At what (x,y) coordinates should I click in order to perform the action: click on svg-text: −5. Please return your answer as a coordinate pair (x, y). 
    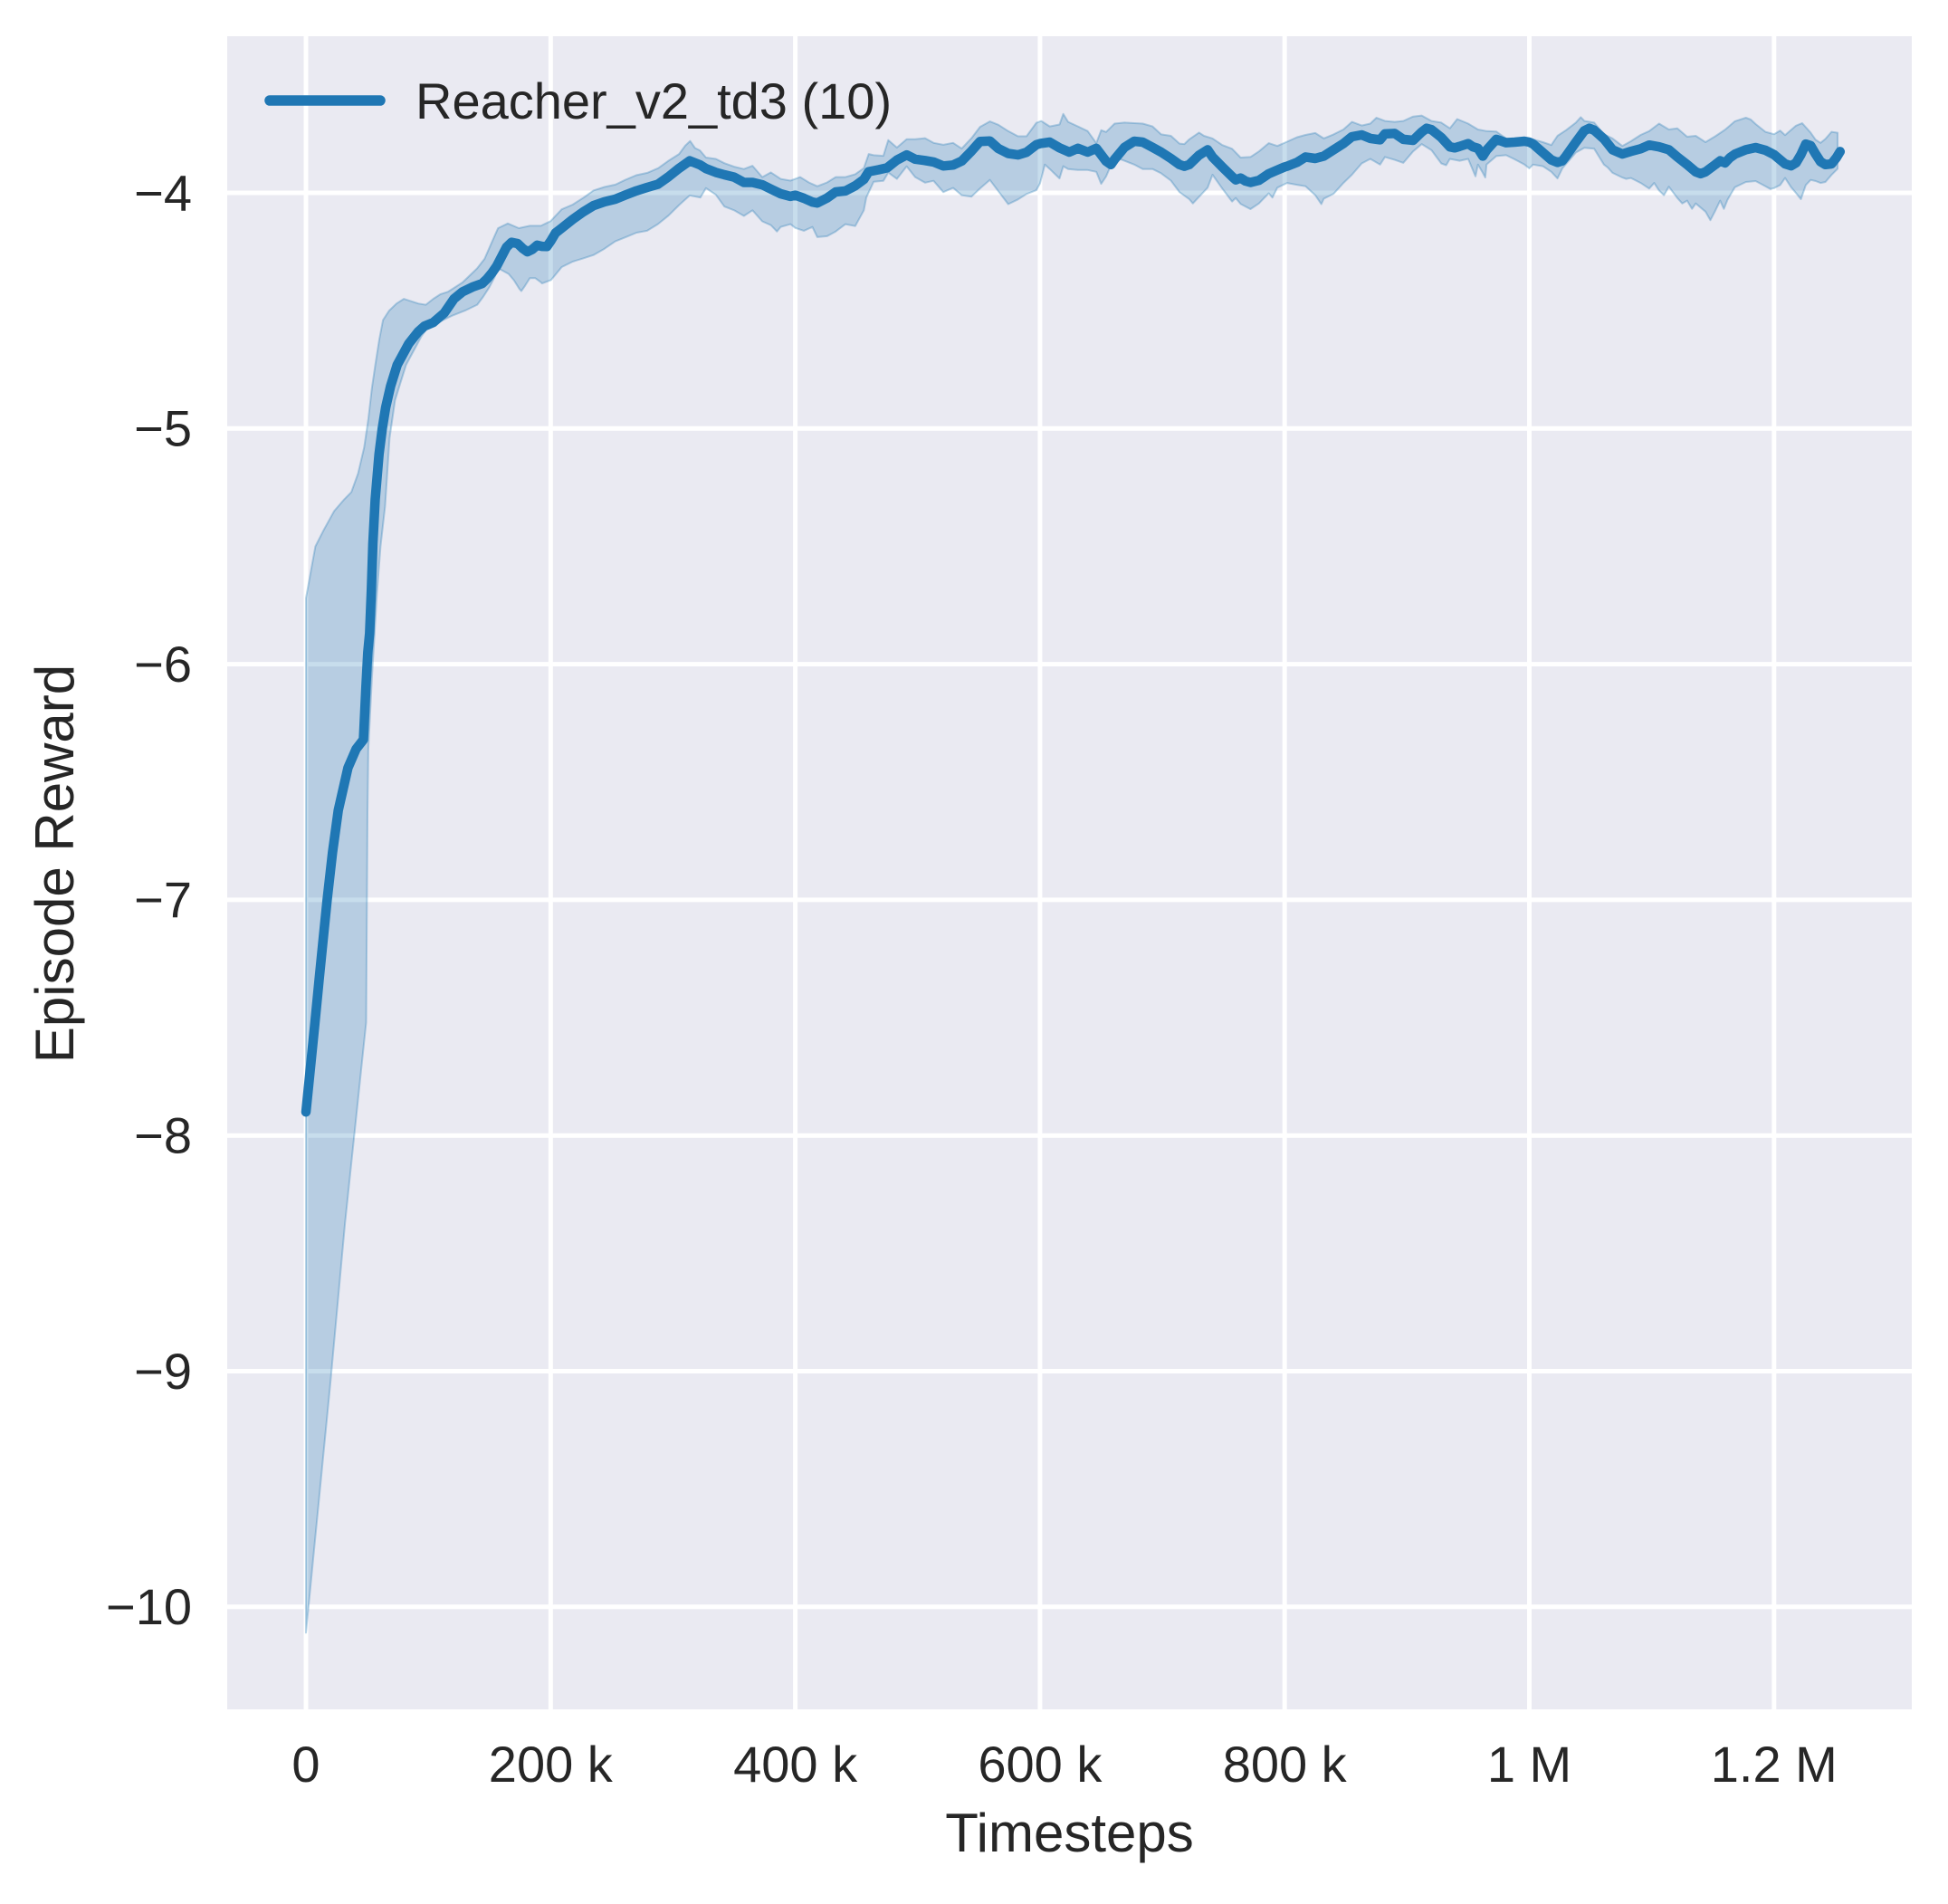
    Looking at the image, I should click on (163, 428).